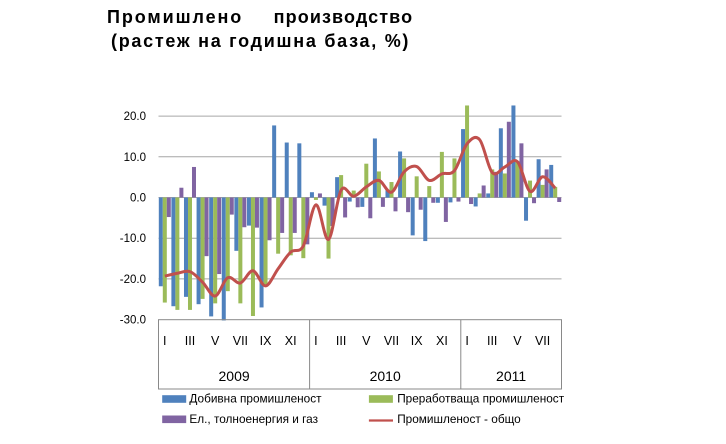 The image size is (726, 444). What do you see at coordinates (138, 199) in the screenshot?
I see `svg-text: 0.0` at bounding box center [138, 199].